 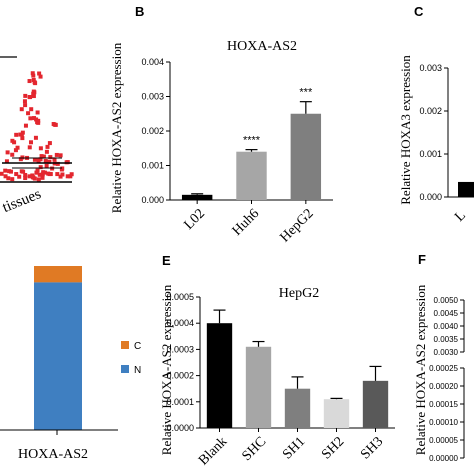 What do you see at coordinates (180, 428) in the screenshot?
I see `y-tick-label: 0.0000` at bounding box center [180, 428].